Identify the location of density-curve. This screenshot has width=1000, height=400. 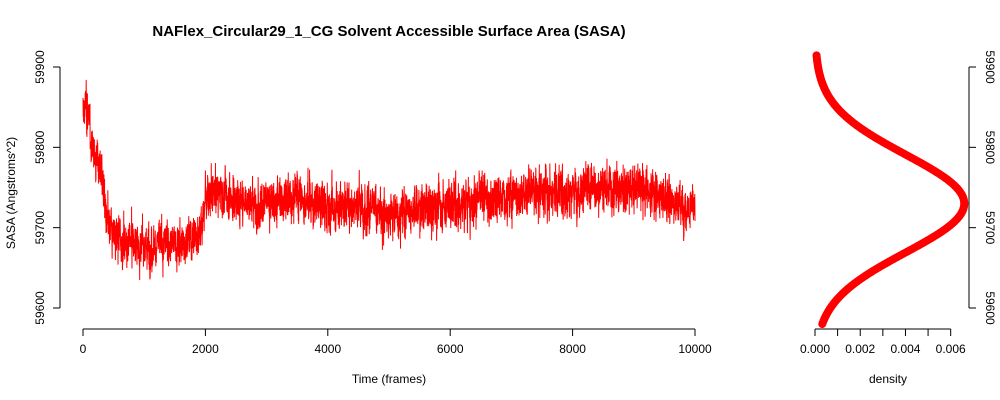
(890, 190).